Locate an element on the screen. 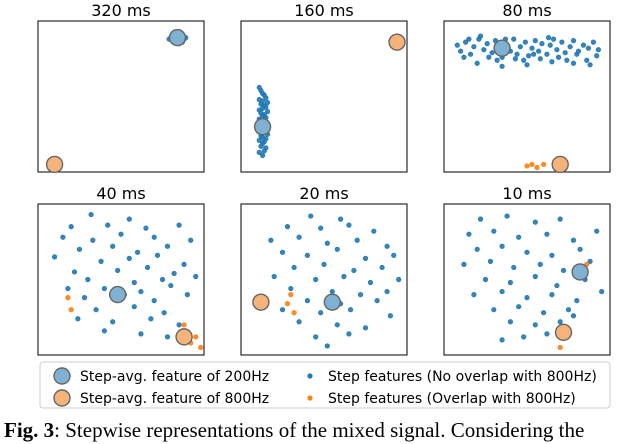  legend-box is located at coordinates (325, 385).